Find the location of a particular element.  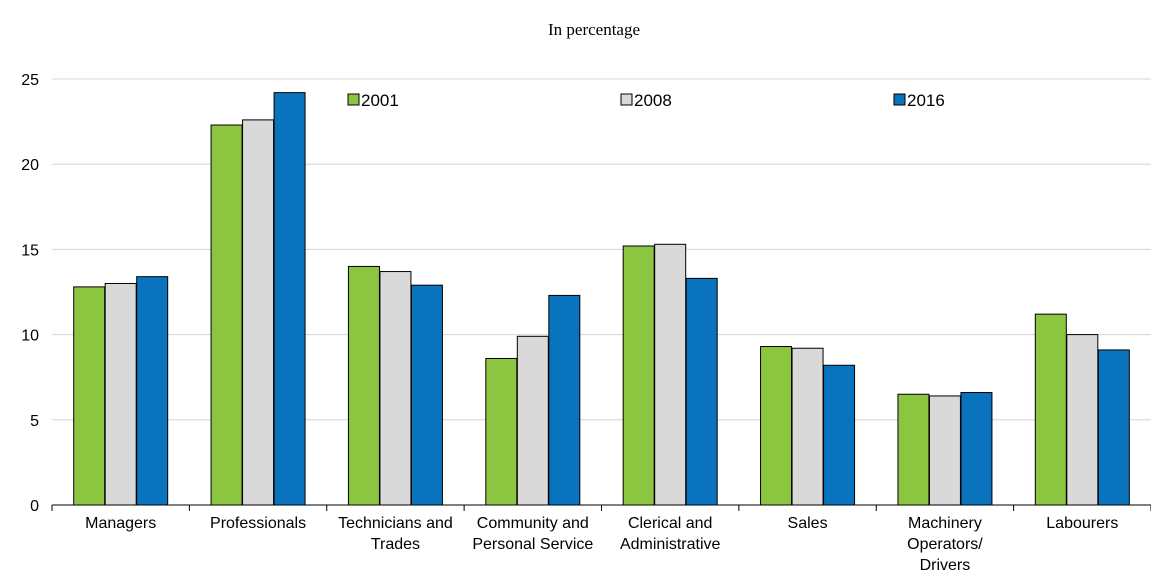

category-label: Operators/ is located at coordinates (945, 544).